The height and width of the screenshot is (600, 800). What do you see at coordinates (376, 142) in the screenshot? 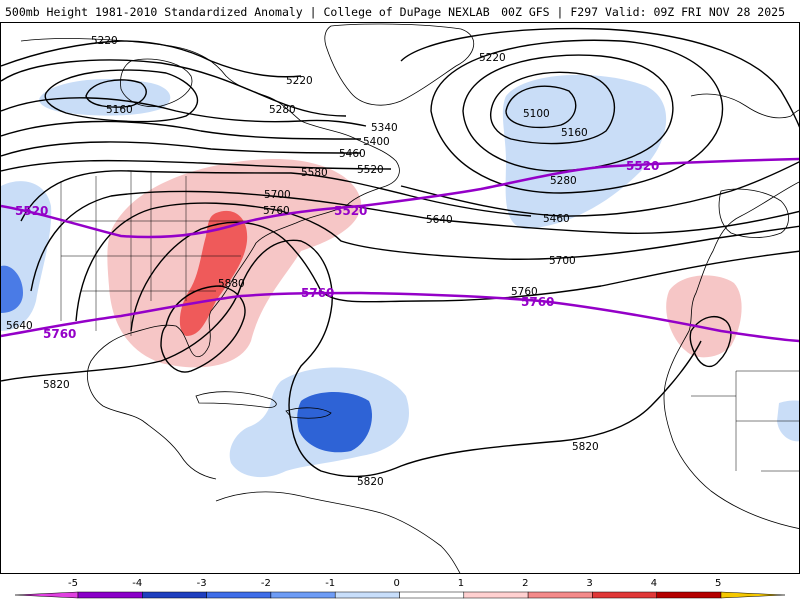
I see `contour-label: 5400` at bounding box center [376, 142].